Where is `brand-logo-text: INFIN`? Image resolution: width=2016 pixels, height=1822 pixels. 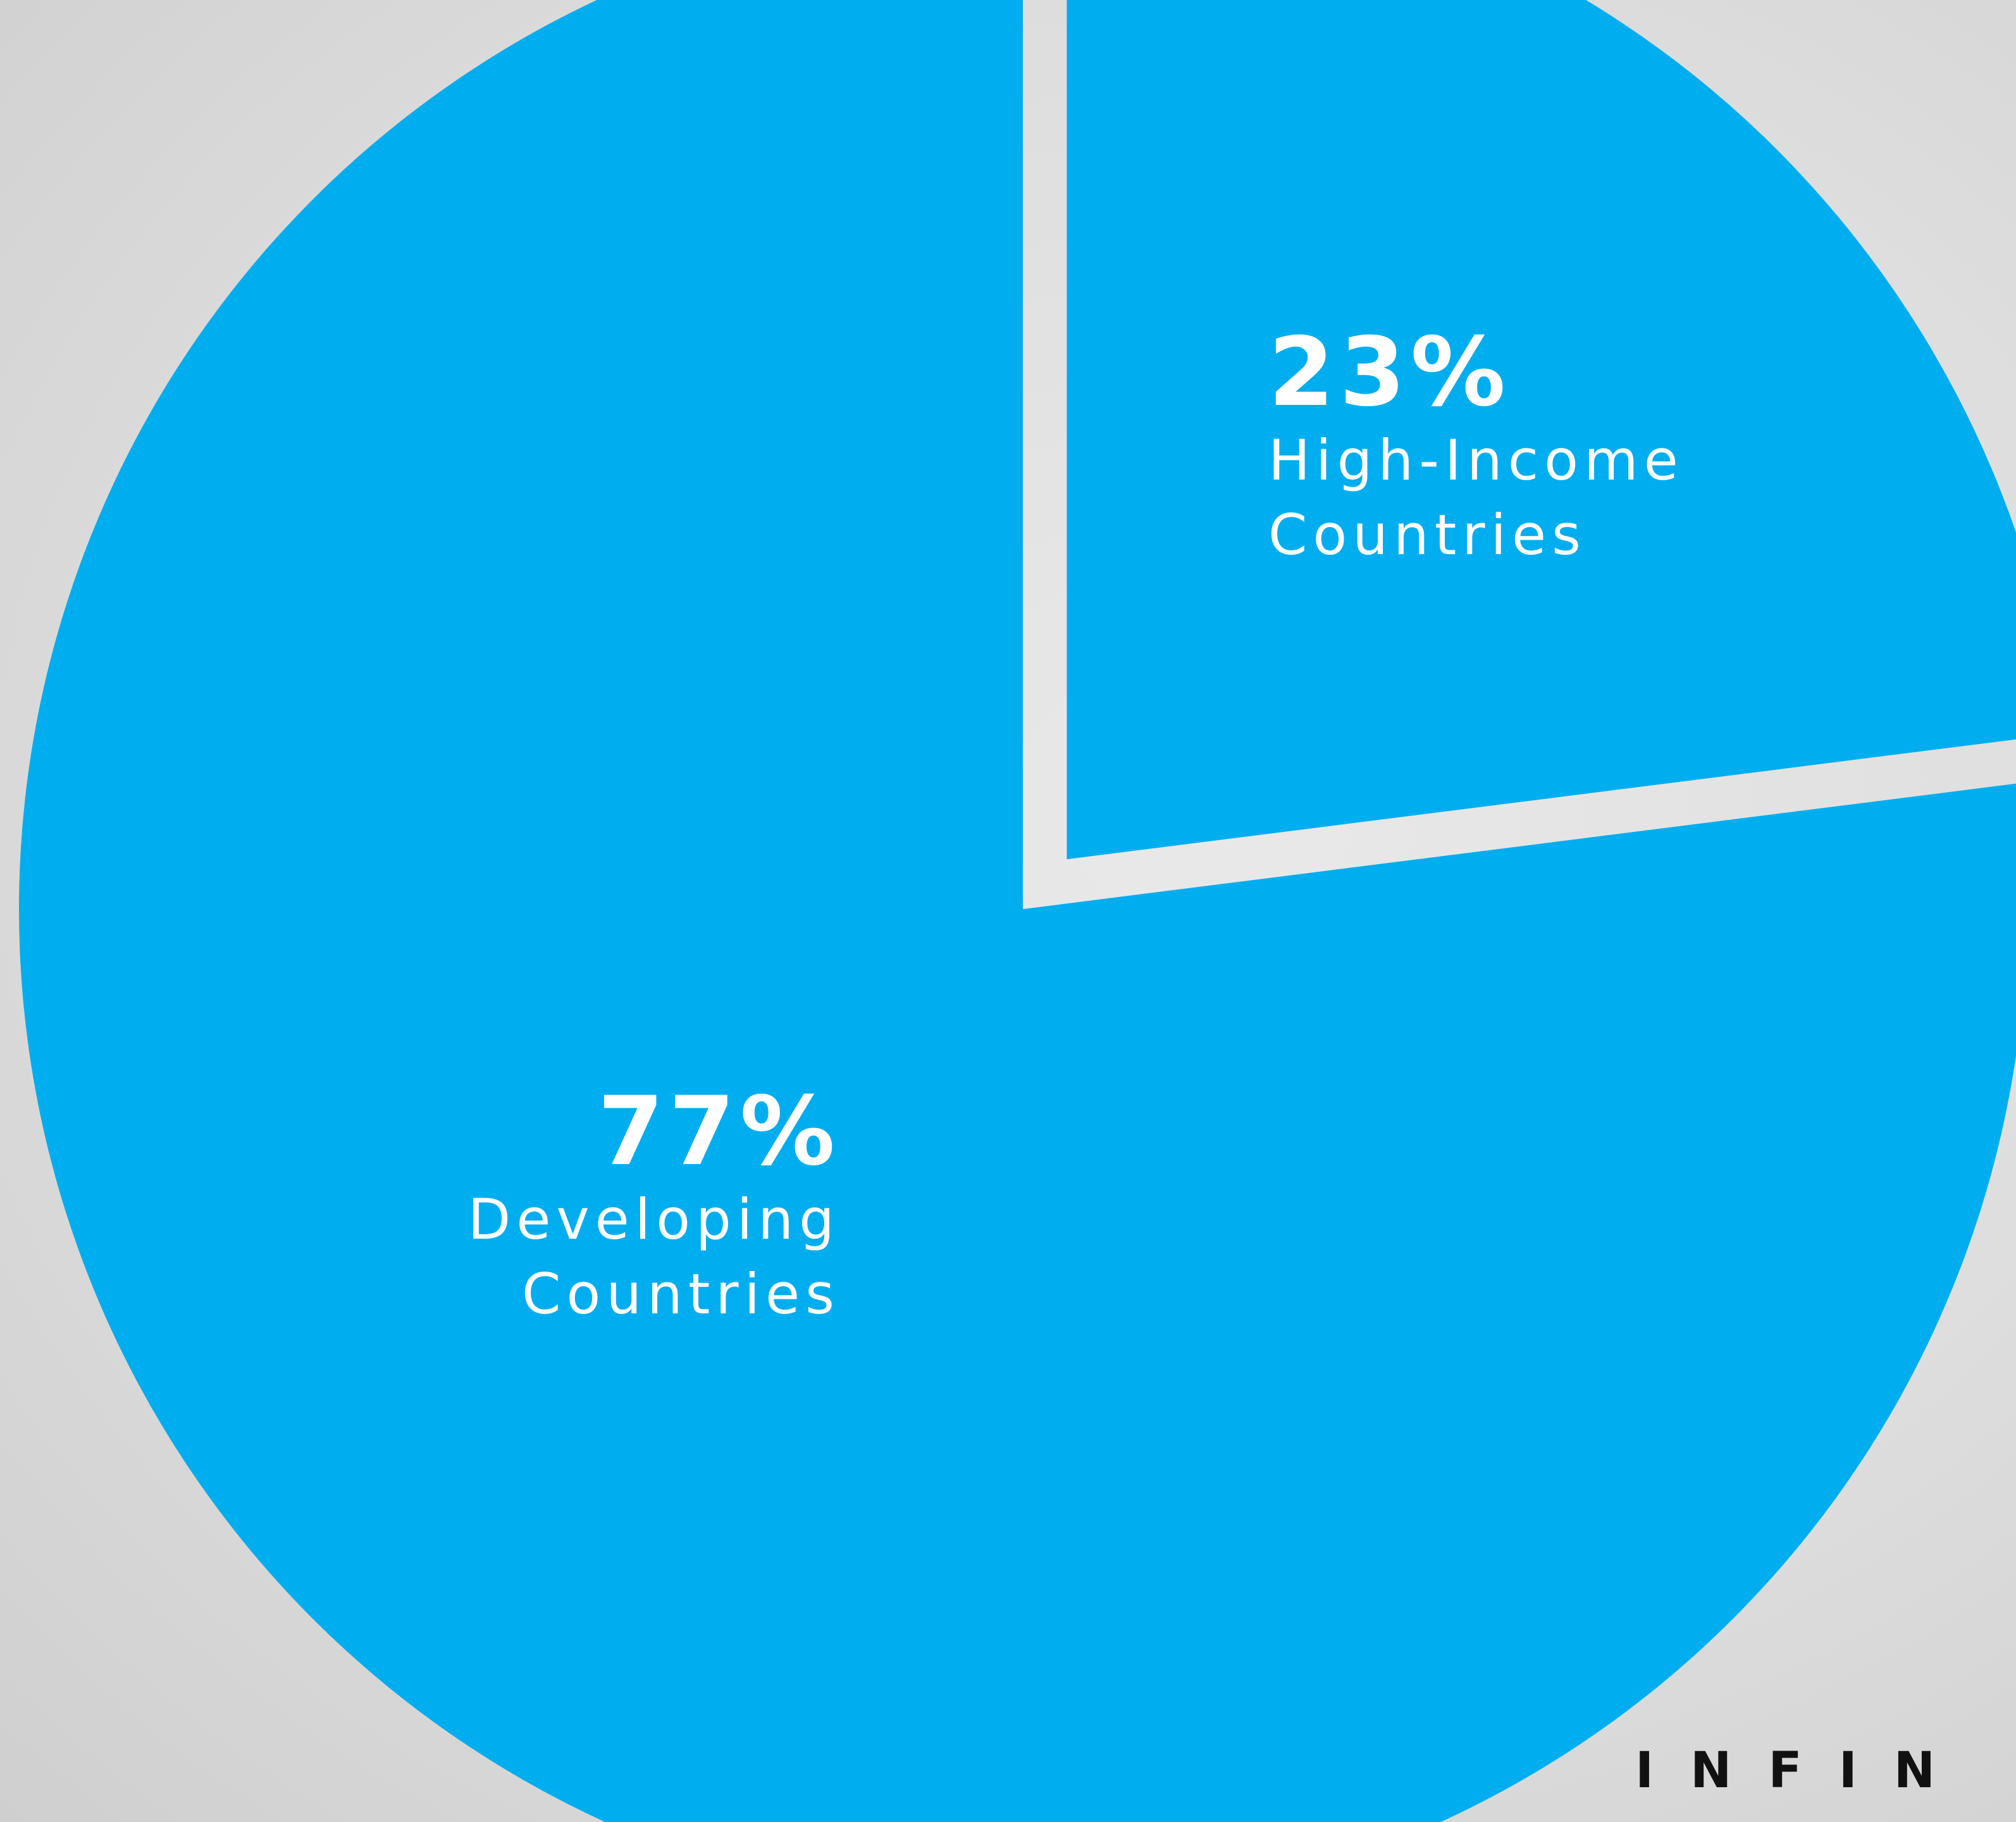 brand-logo-text: INFIN is located at coordinates (1803, 1770).